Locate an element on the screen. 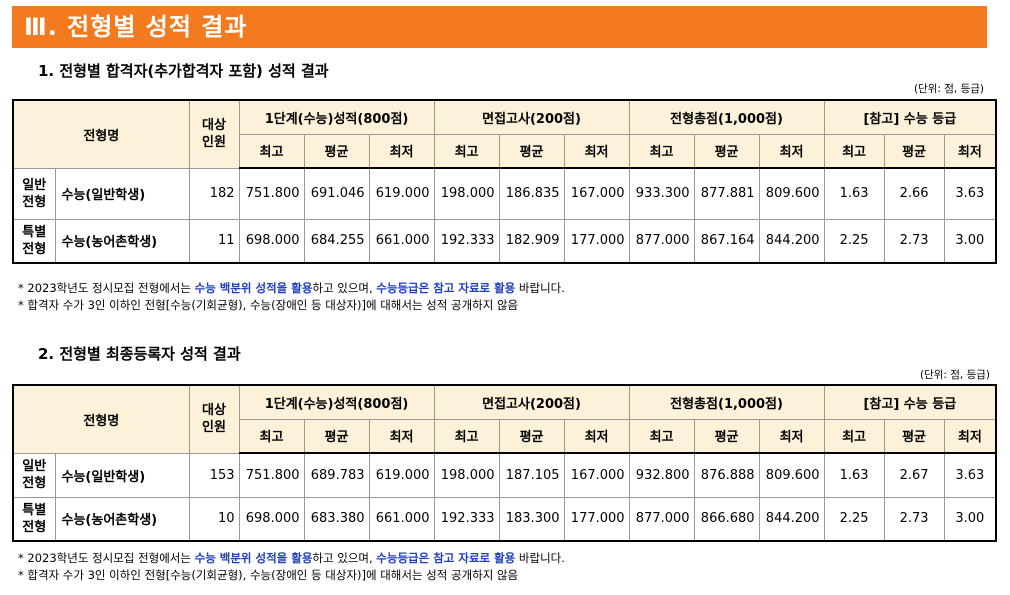  cell: 691.046 is located at coordinates (336, 193).